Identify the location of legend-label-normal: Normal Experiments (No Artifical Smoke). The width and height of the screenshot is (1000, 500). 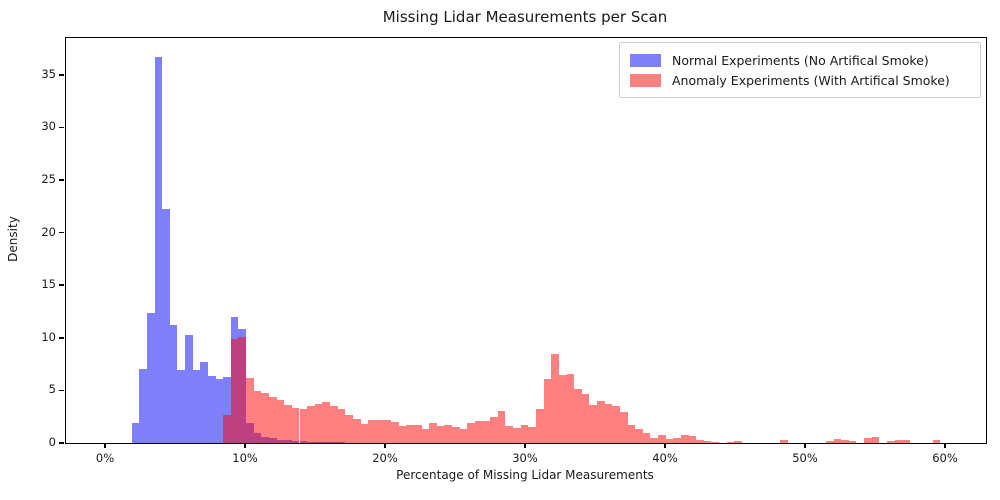
(800, 60).